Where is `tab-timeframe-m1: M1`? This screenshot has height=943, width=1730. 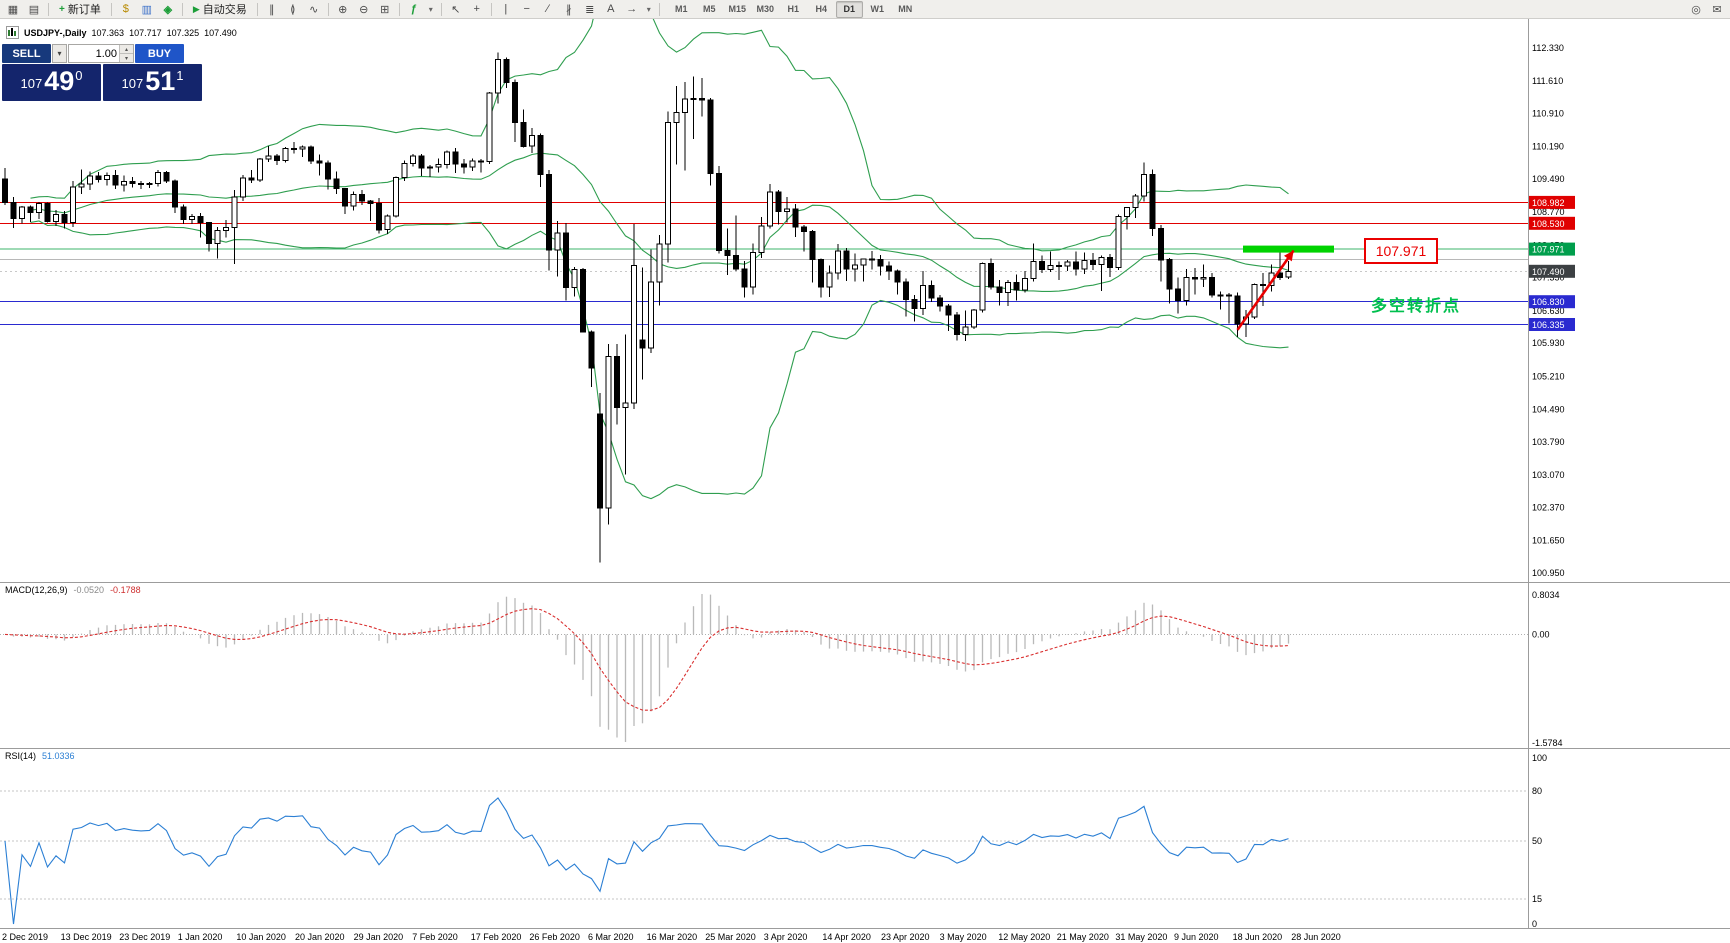
tab-timeframe-m1: M1 is located at coordinates (681, 9).